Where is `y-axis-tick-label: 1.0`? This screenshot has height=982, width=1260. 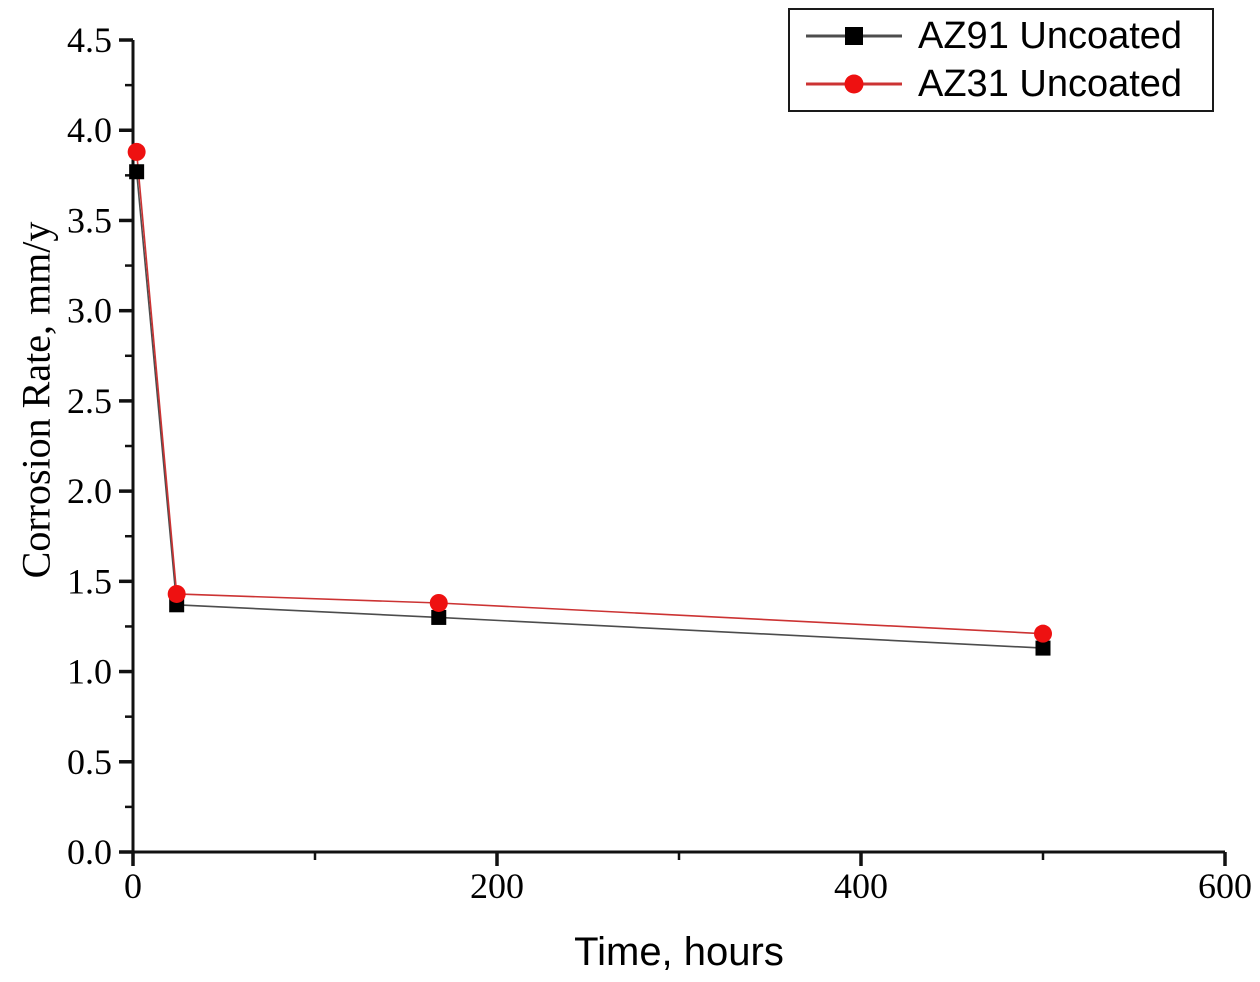 y-axis-tick-label: 1.0 is located at coordinates (89, 672).